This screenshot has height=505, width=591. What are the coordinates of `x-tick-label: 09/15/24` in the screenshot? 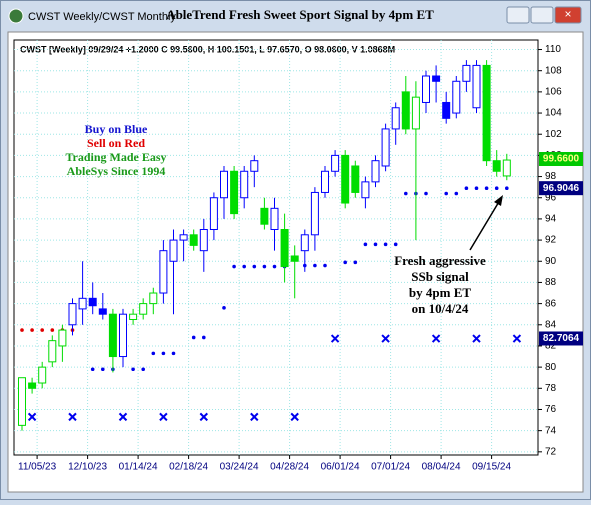 It's located at (491, 467).